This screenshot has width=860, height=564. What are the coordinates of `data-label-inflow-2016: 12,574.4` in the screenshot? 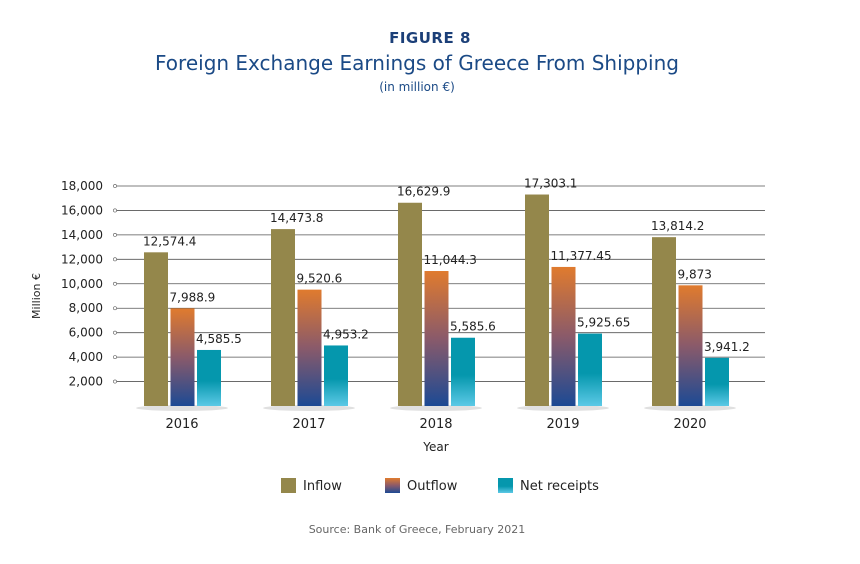 It's located at (169, 241).